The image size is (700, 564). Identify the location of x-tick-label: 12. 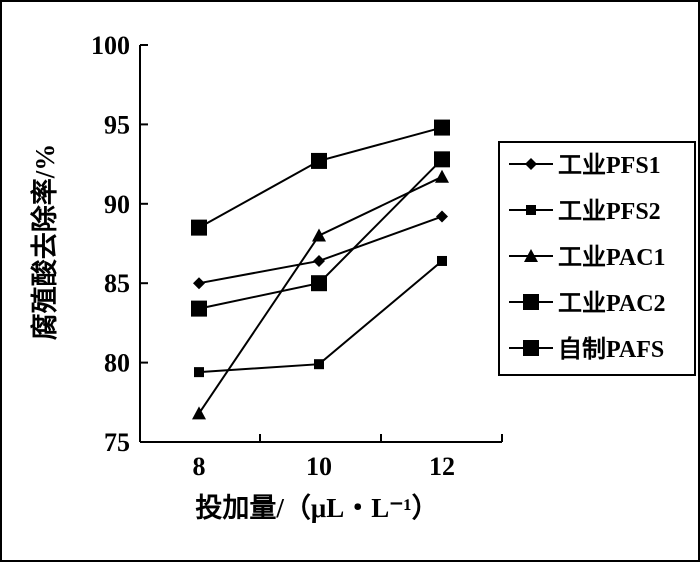
(442, 466).